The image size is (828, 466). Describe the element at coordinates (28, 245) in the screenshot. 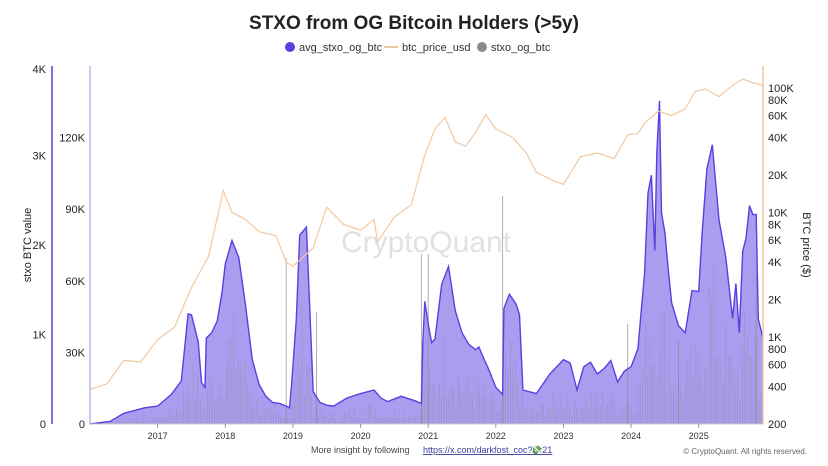

I see `y-axis-left-label: stxo BTC value` at that location.